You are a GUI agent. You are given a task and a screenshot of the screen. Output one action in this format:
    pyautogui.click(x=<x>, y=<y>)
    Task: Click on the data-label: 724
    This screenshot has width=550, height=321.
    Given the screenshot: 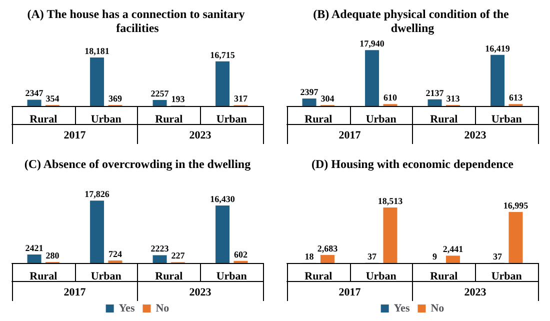 What is the action you would take?
    pyautogui.click(x=115, y=253)
    